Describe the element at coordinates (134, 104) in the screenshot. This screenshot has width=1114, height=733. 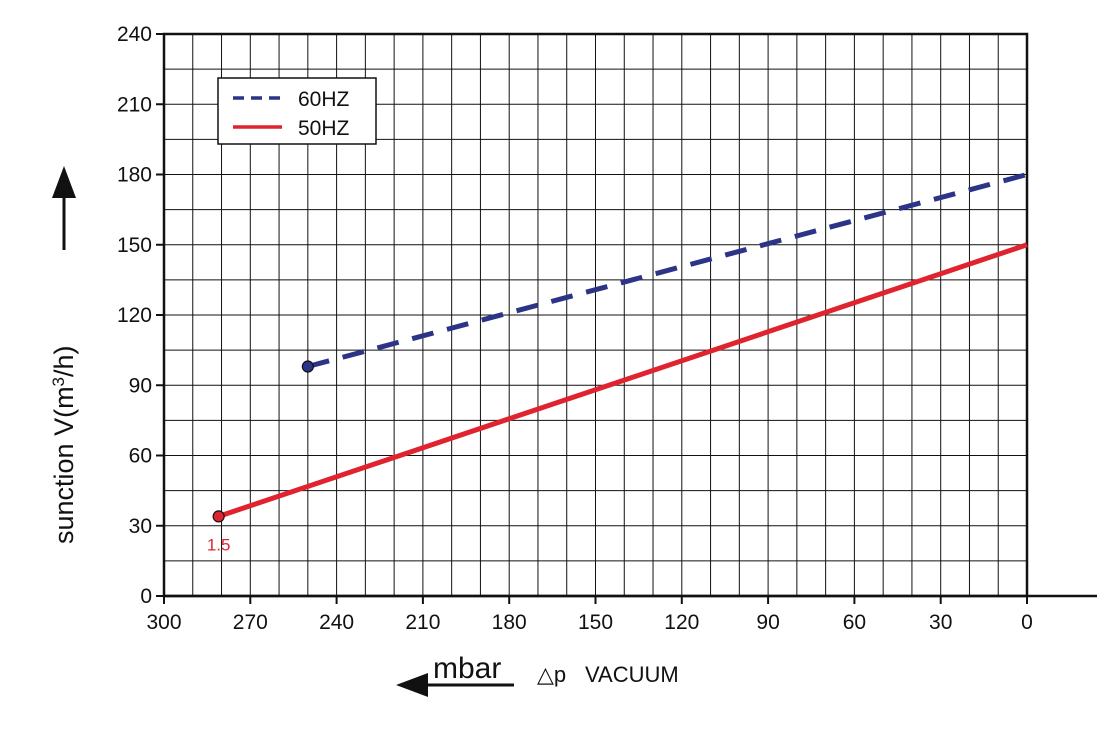
I see `y-tick-label: 210` at that location.